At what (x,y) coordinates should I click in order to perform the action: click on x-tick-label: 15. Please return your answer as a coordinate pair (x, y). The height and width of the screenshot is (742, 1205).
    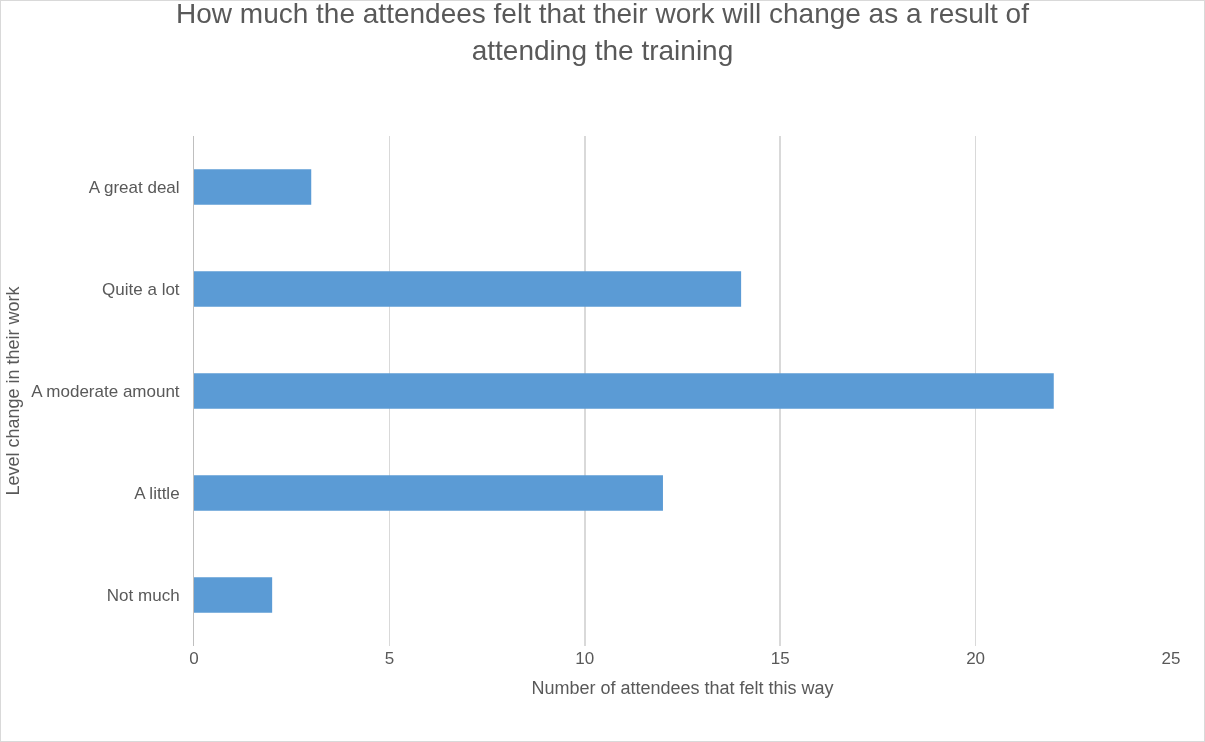
    Looking at the image, I should click on (780, 658).